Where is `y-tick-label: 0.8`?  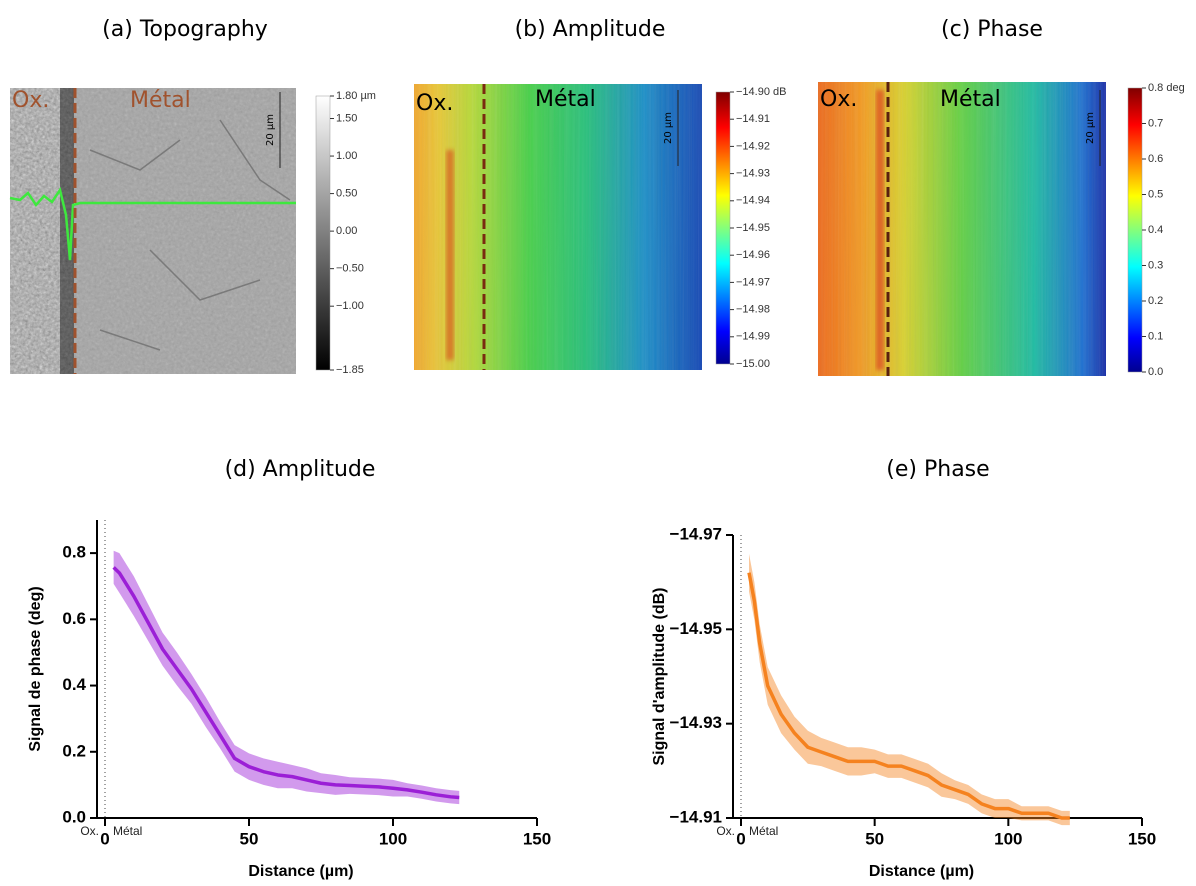
y-tick-label: 0.8 is located at coordinates (74, 552).